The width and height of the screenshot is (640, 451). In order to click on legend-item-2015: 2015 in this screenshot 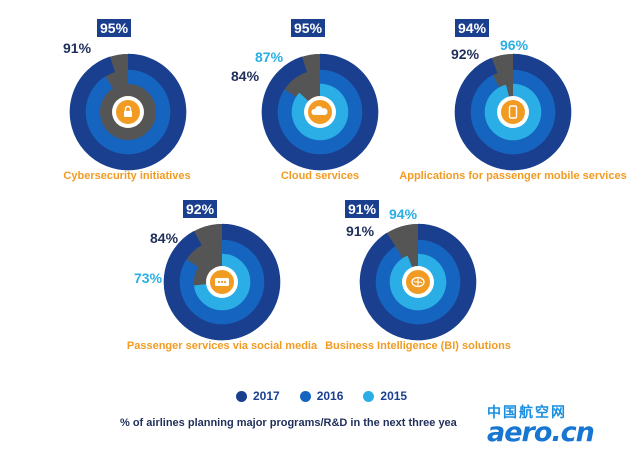, I will do `click(385, 396)`.